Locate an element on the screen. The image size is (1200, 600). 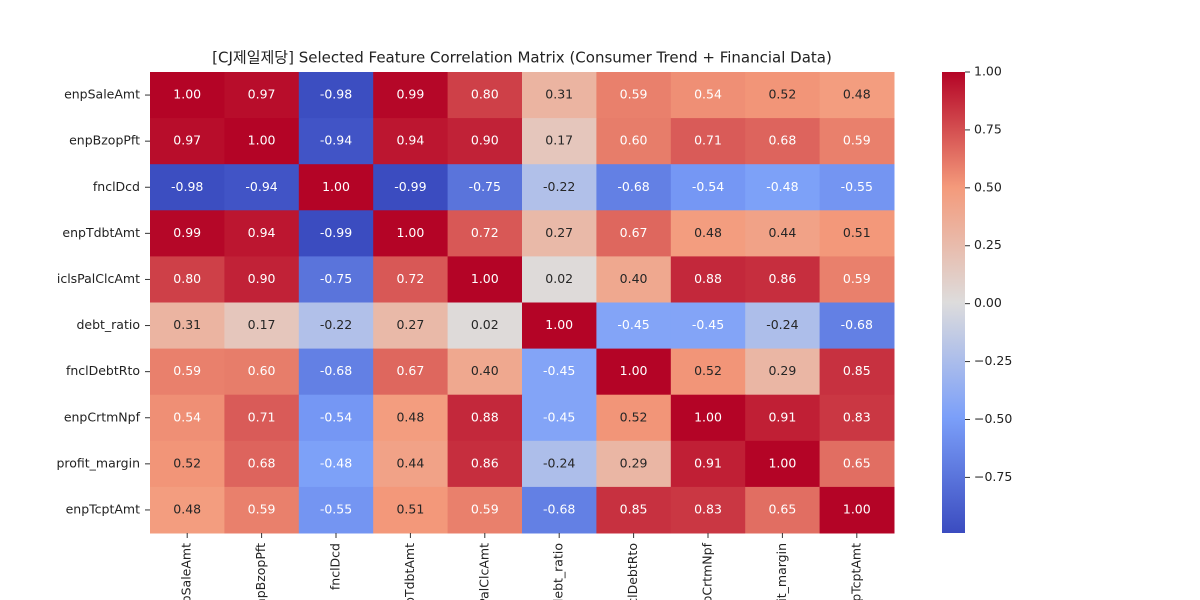
cell-label: -0.75 is located at coordinates (485, 186).